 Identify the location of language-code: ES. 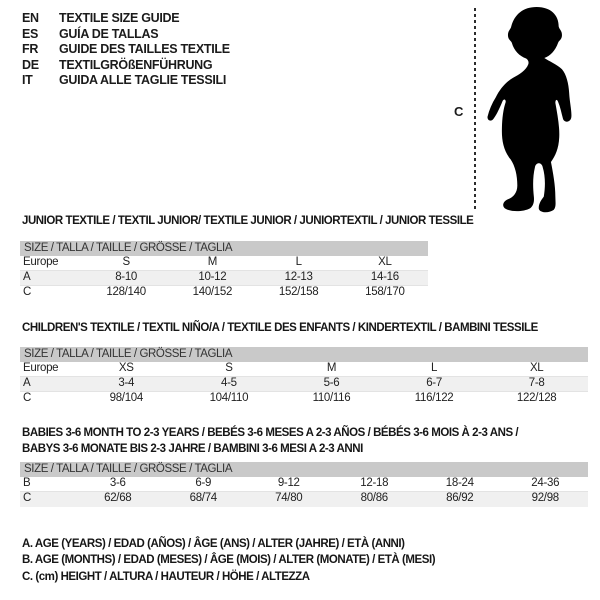
(30, 33).